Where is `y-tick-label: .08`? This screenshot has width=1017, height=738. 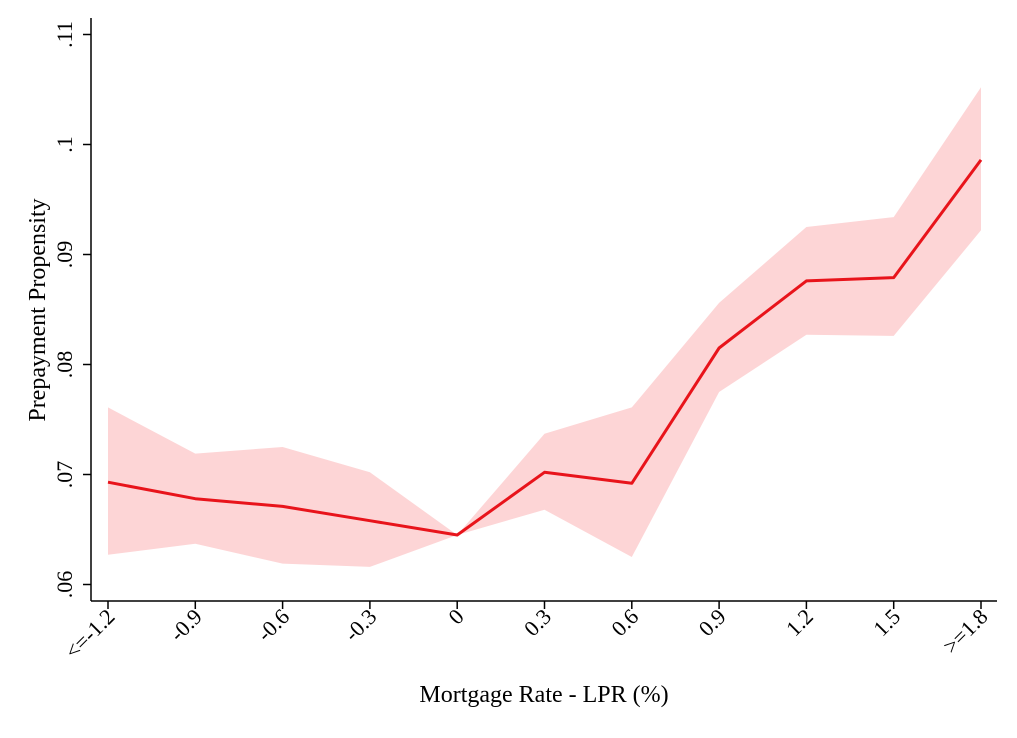 y-tick-label: .08 is located at coordinates (64, 365).